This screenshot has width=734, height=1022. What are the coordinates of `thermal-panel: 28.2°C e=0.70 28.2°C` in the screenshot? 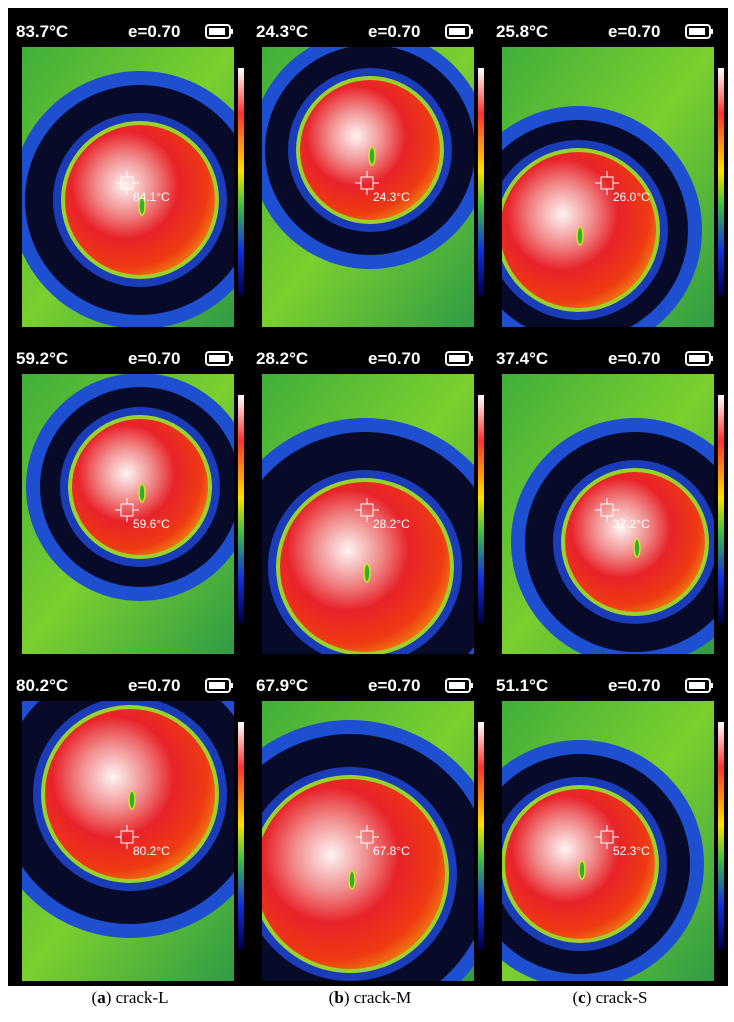 It's located at (369, 498).